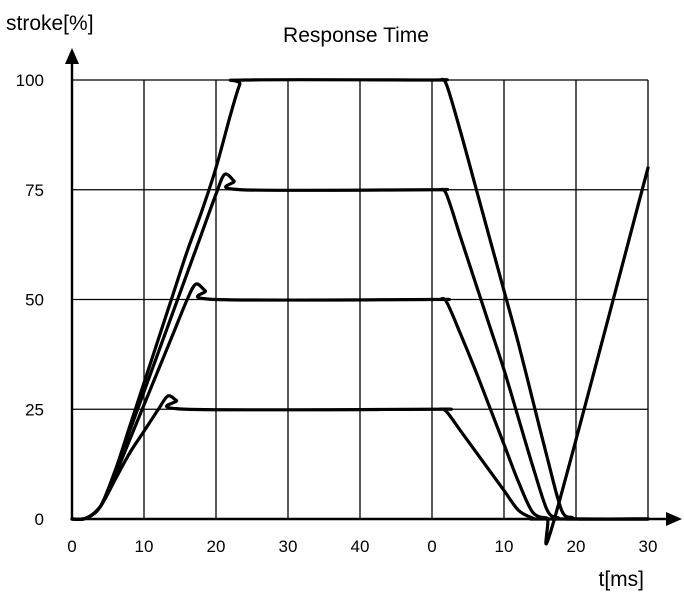  What do you see at coordinates (622, 579) in the screenshot?
I see `x-axis-label: t[ms]` at bounding box center [622, 579].